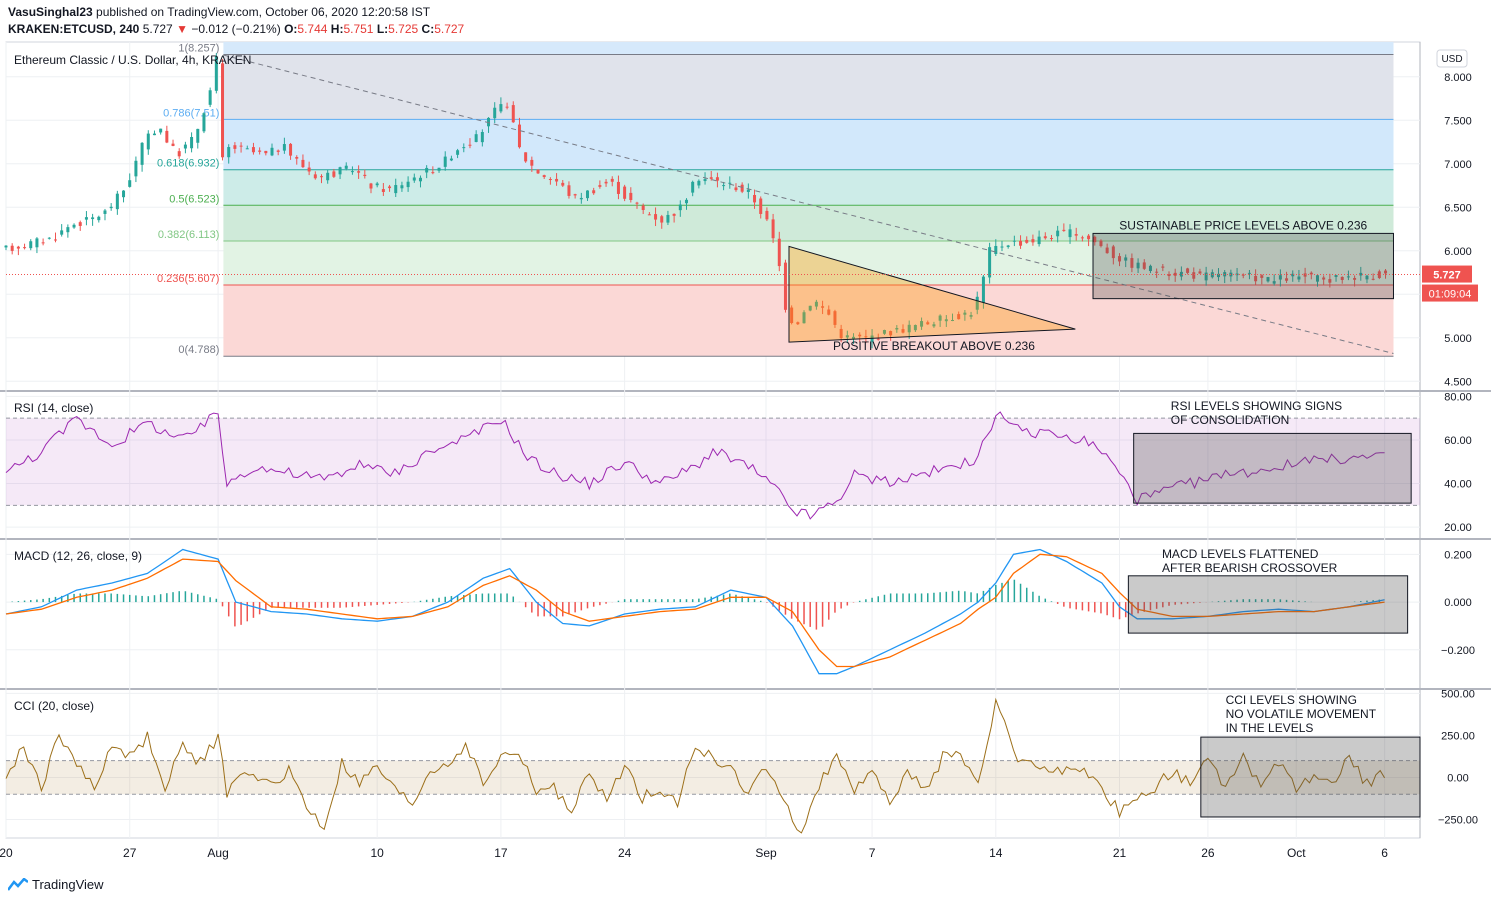  I want to click on y-tick-label: −0.200, so click(1458, 651).